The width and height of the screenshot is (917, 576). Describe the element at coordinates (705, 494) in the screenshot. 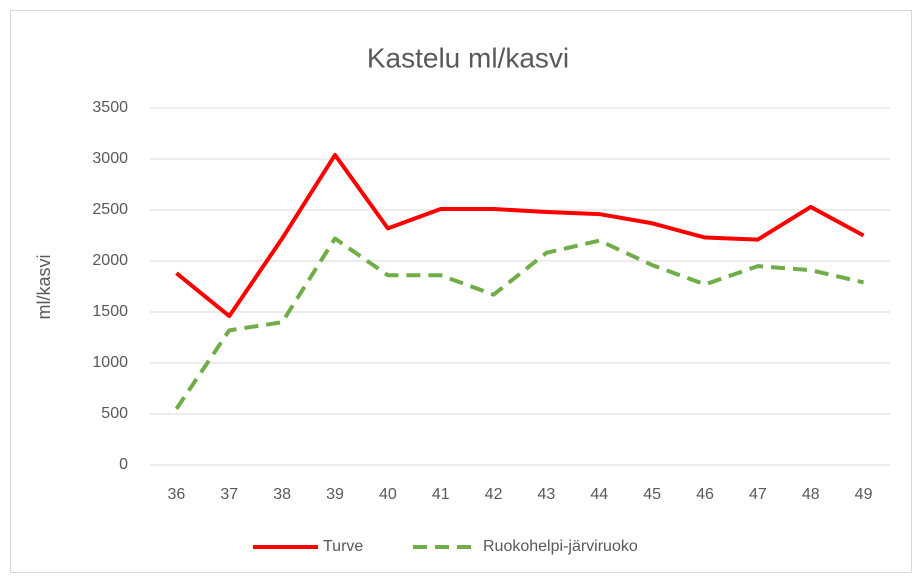

I see `x-tick-label: 46` at that location.